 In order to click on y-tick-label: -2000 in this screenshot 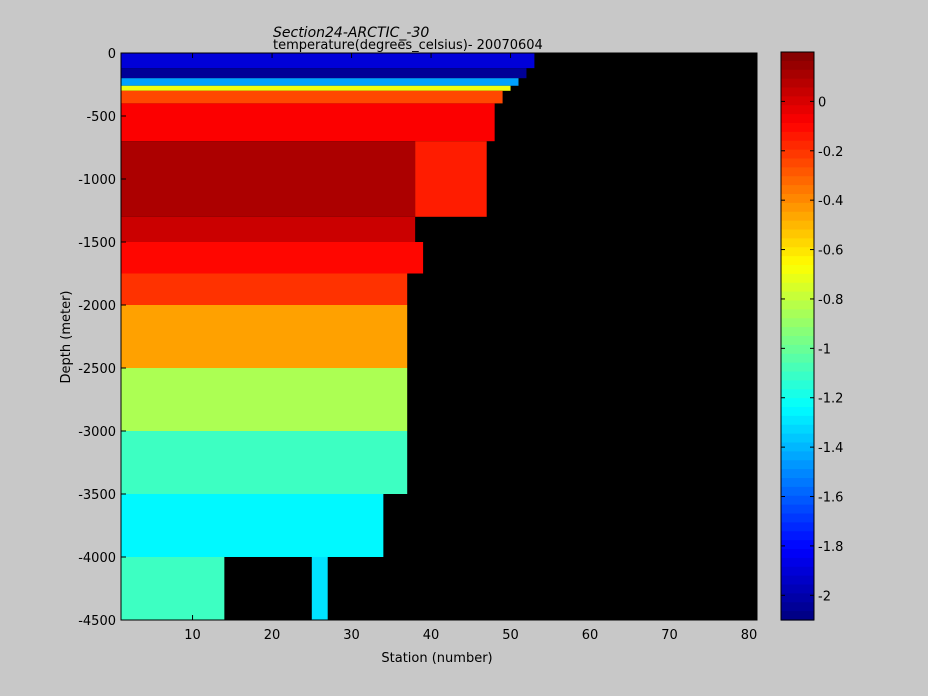, I will do `click(97, 306)`.